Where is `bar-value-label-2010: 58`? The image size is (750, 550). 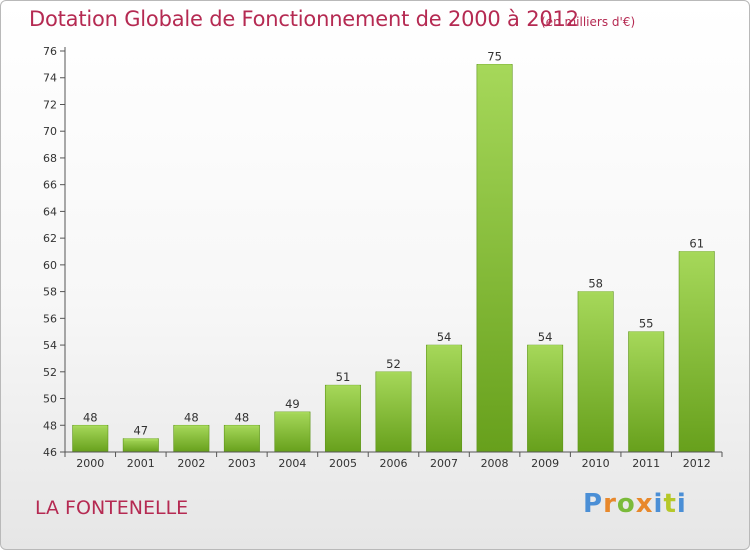
bar-value-label-2010: 58 is located at coordinates (595, 284).